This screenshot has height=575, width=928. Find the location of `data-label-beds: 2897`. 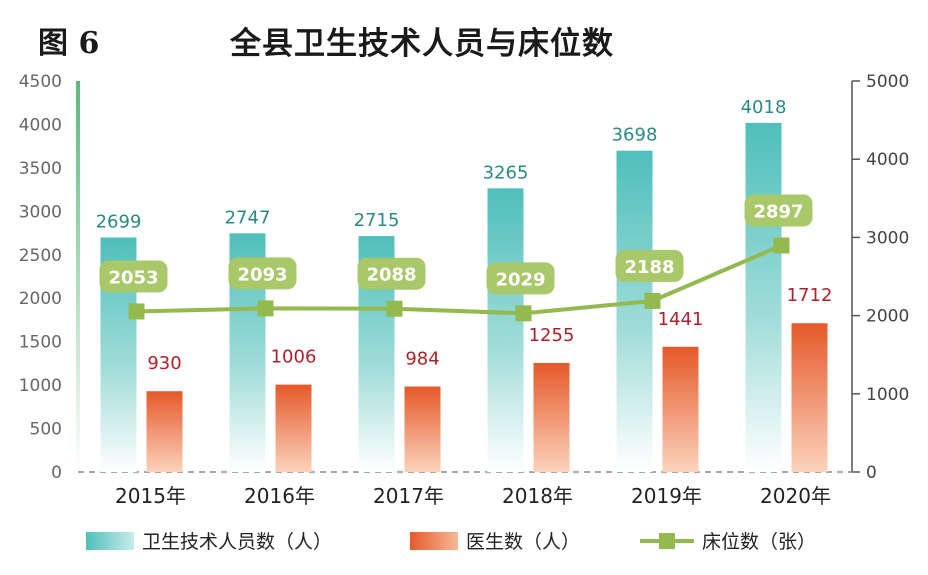

data-label-beds: 2897 is located at coordinates (778, 211).